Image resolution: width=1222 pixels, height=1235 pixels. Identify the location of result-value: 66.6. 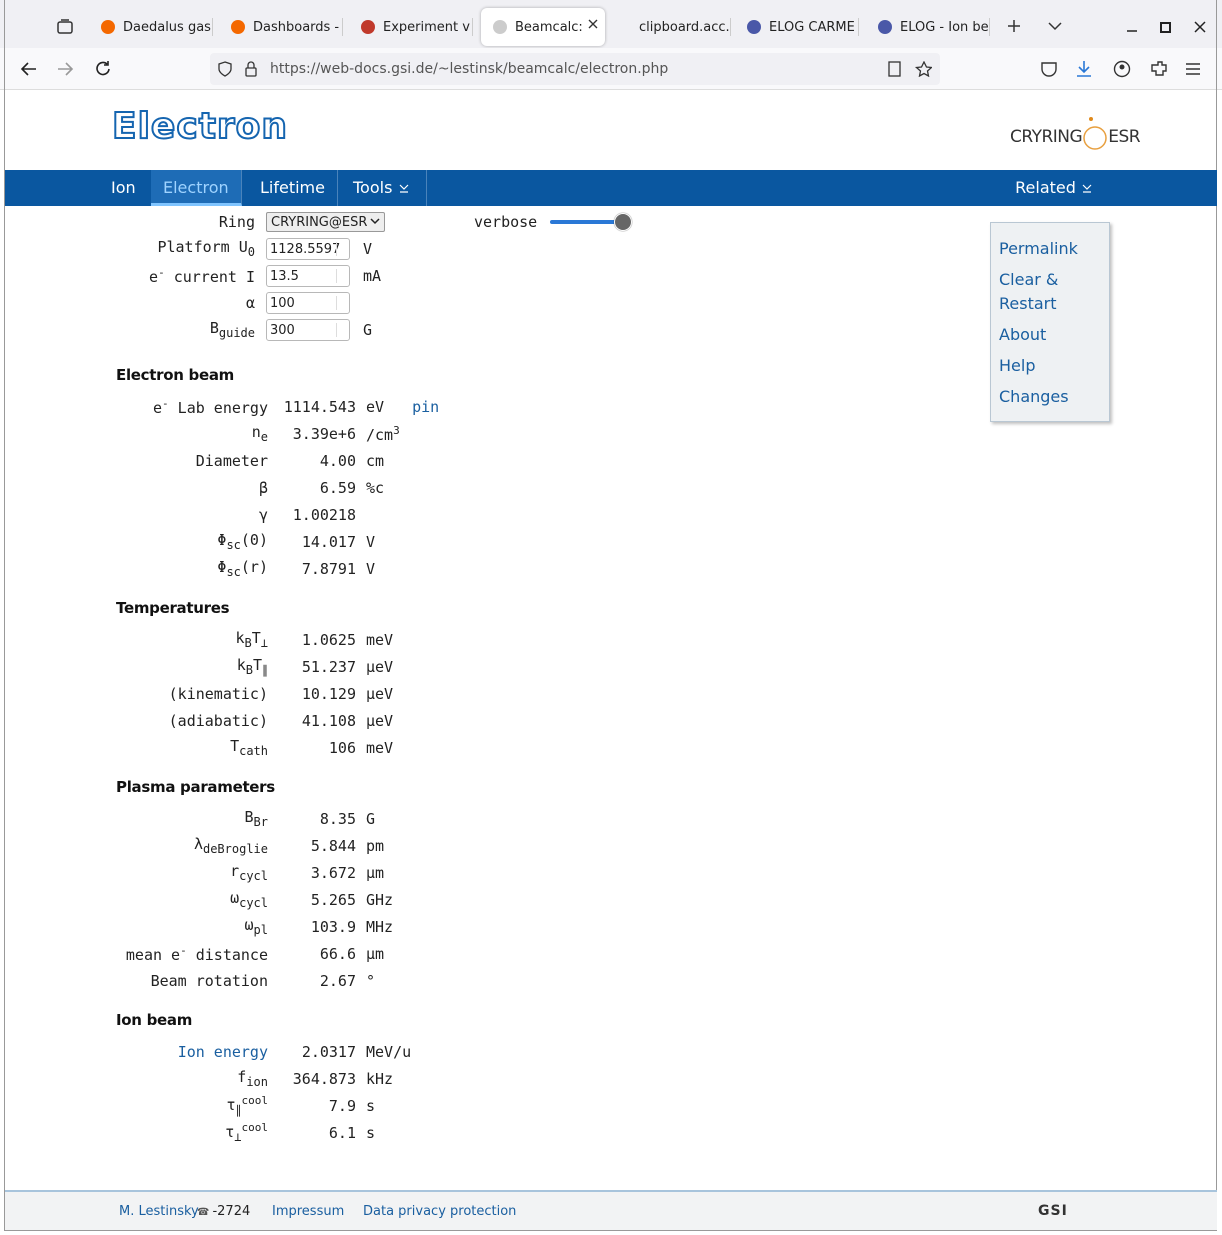
(337, 953).